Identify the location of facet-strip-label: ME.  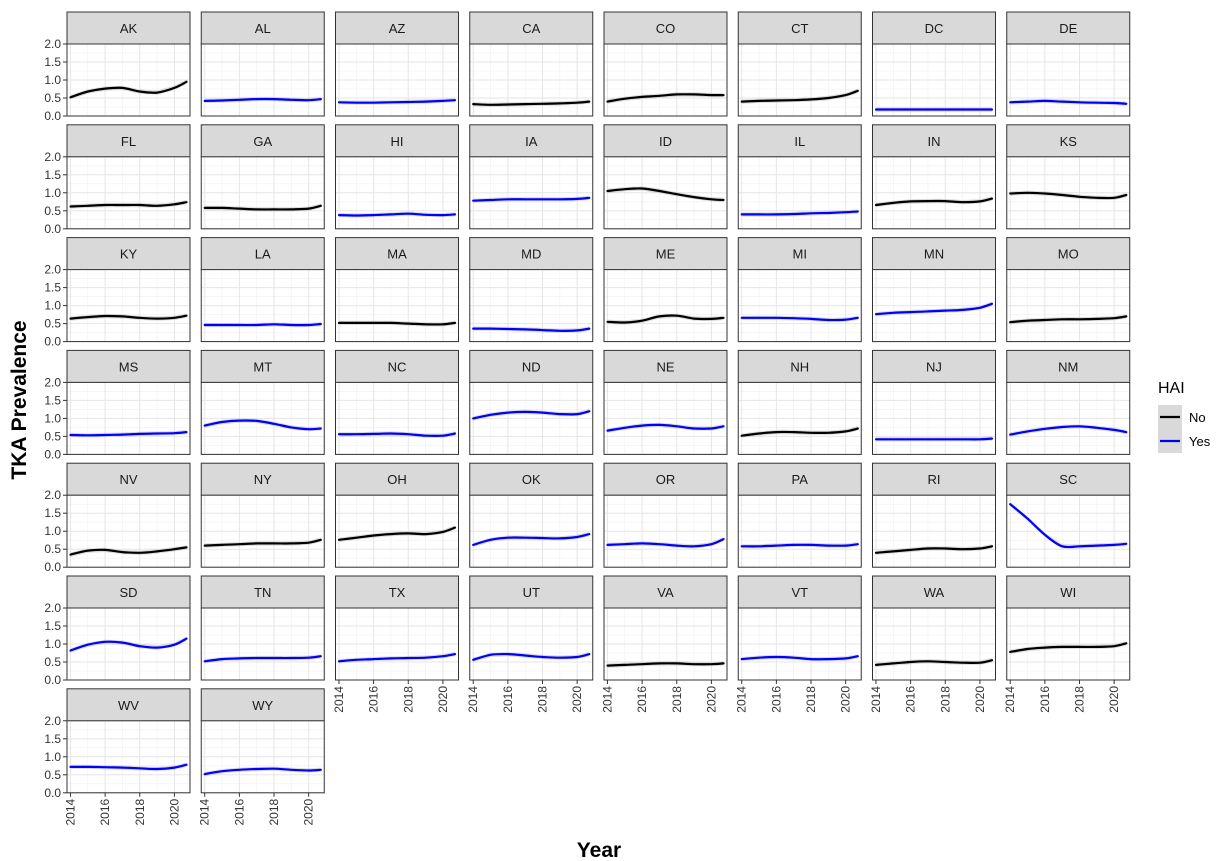
(666, 254).